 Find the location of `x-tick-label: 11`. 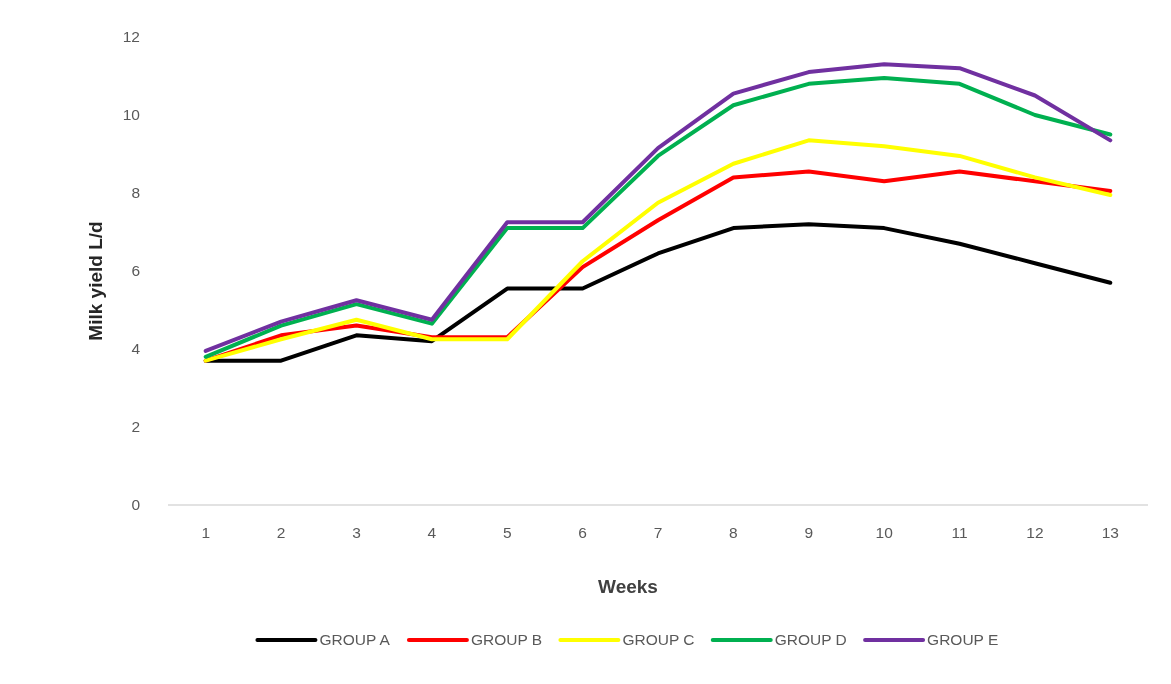

x-tick-label: 11 is located at coordinates (959, 532).